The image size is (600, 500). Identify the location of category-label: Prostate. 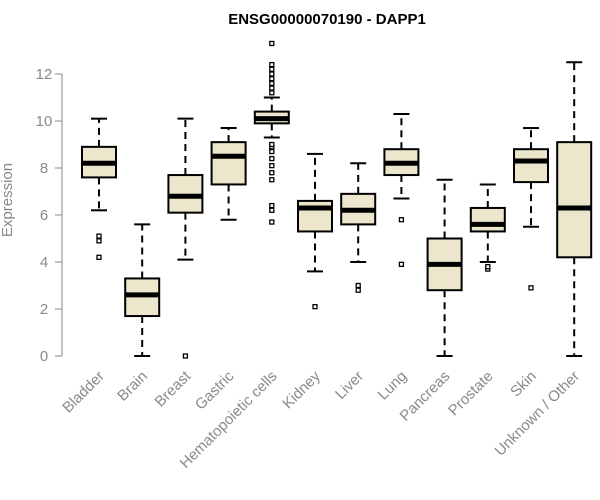
(471, 394).